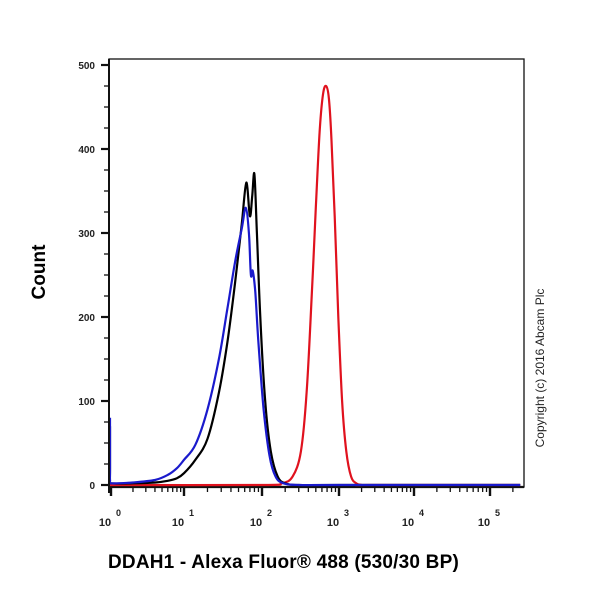 The image size is (600, 600). I want to click on x-tick-label: 10 2, so click(261, 518).